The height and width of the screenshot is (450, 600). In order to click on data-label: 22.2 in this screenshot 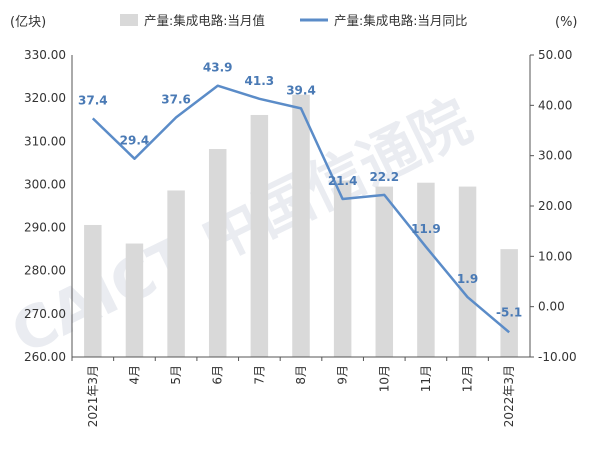, I will do `click(384, 177)`.